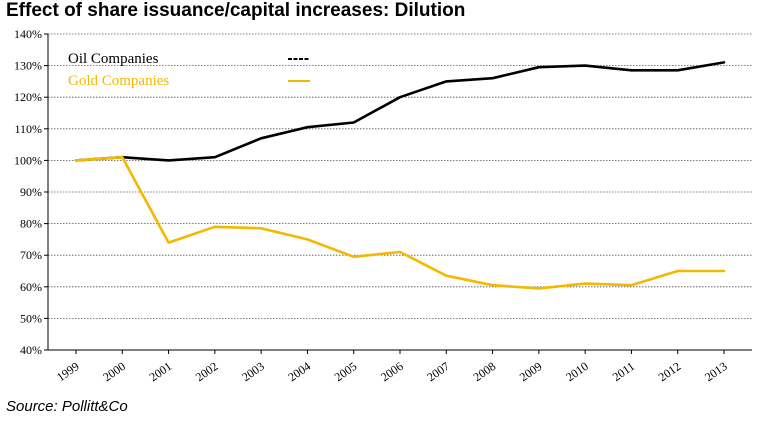 The image size is (768, 426). What do you see at coordinates (118, 81) in the screenshot?
I see `legend-label: Gold Companies` at bounding box center [118, 81].